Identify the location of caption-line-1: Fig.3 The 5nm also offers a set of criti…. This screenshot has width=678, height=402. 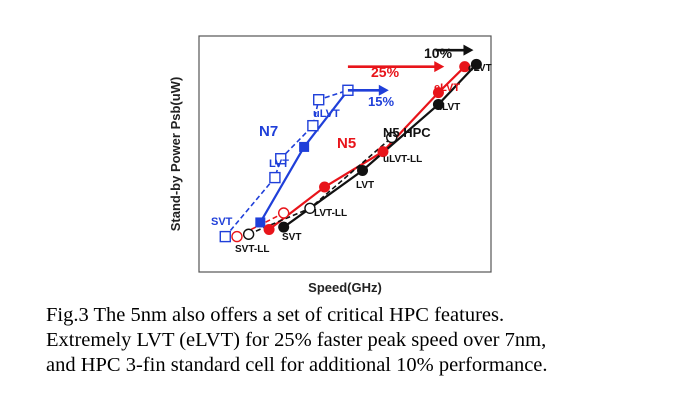
(275, 315).